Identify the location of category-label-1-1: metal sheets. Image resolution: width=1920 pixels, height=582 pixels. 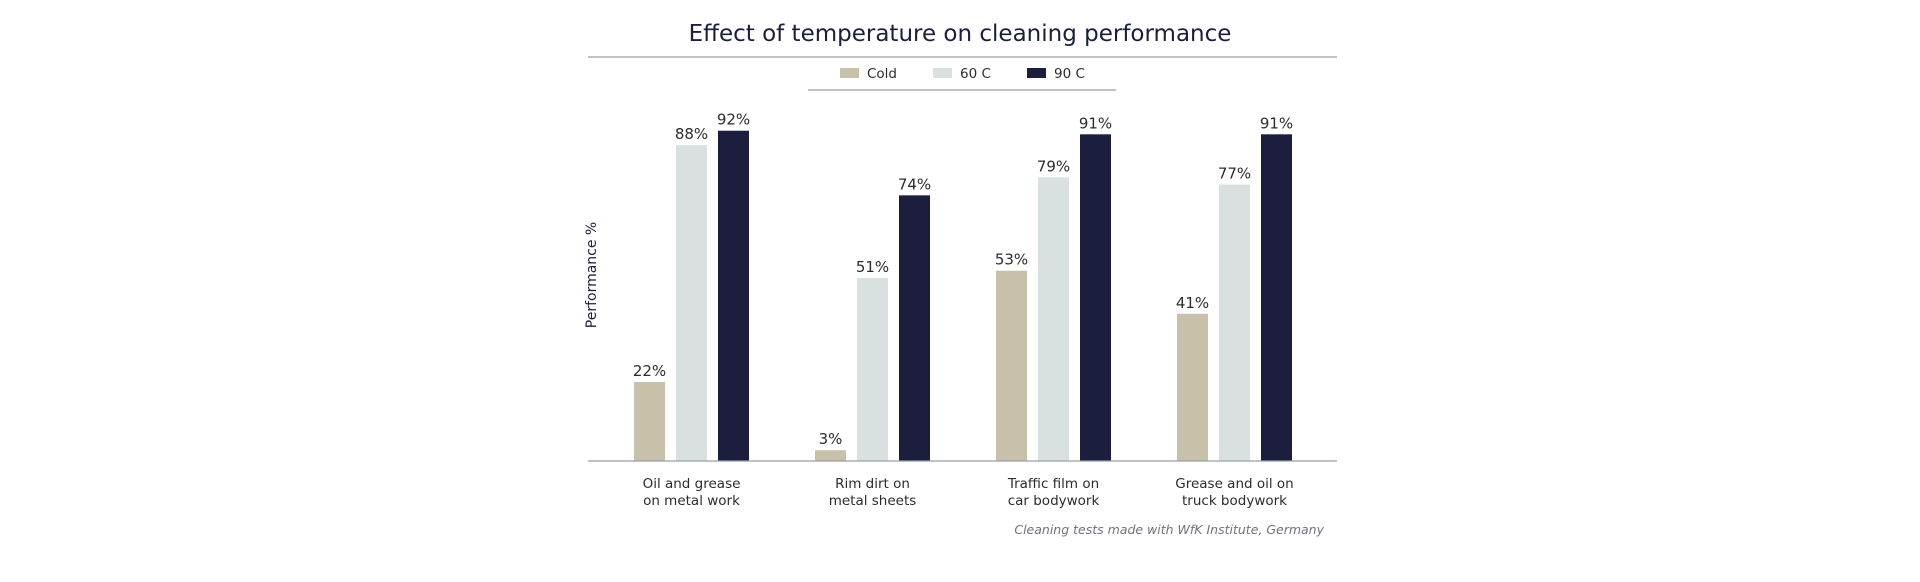
(873, 501).